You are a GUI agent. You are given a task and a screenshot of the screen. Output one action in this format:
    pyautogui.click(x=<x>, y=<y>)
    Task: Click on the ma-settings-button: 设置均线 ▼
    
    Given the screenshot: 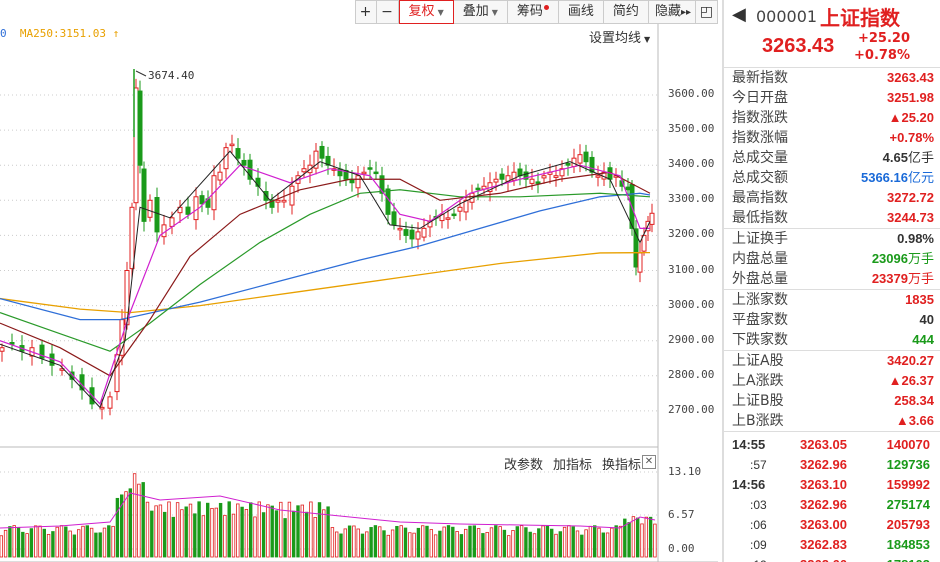 What is the action you would take?
    pyautogui.click(x=619, y=36)
    